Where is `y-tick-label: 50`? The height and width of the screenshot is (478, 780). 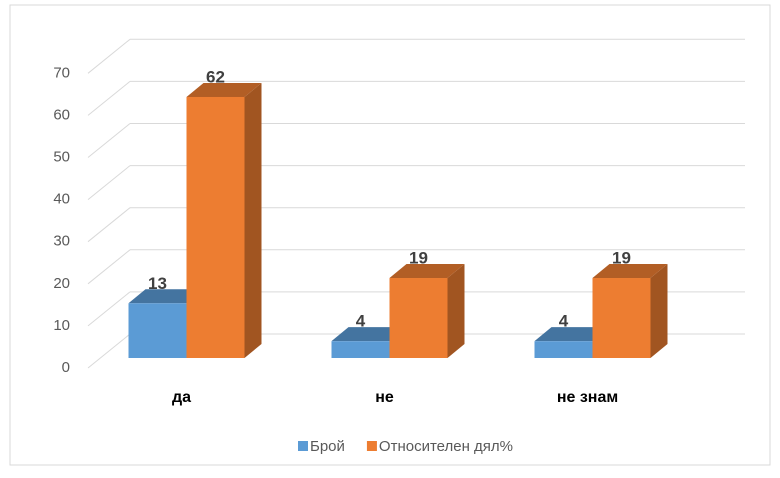
y-tick-label: 50 is located at coordinates (61, 156).